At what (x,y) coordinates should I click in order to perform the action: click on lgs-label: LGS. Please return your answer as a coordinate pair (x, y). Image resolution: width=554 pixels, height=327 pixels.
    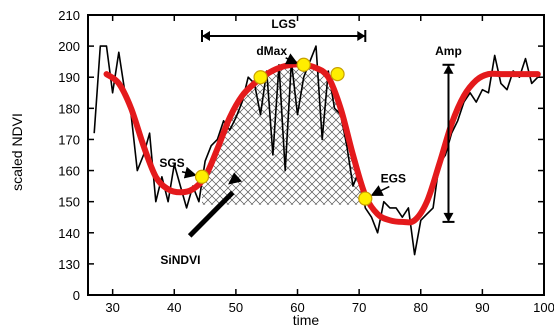
    Looking at the image, I should click on (283, 24).